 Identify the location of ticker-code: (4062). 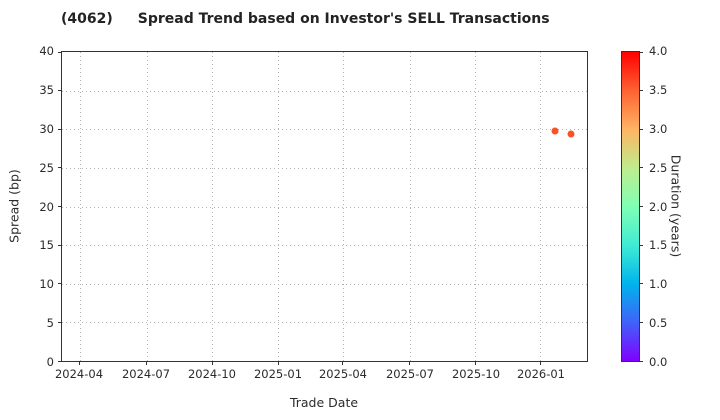
(87, 19).